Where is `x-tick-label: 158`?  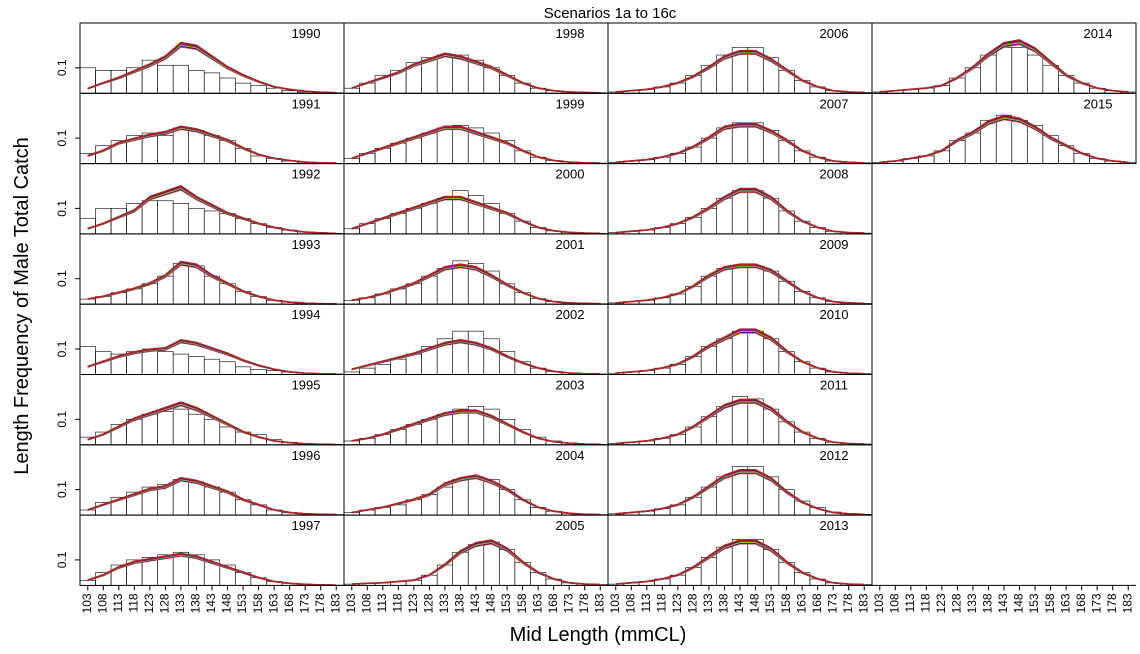 x-tick-label: 158 is located at coordinates (786, 603).